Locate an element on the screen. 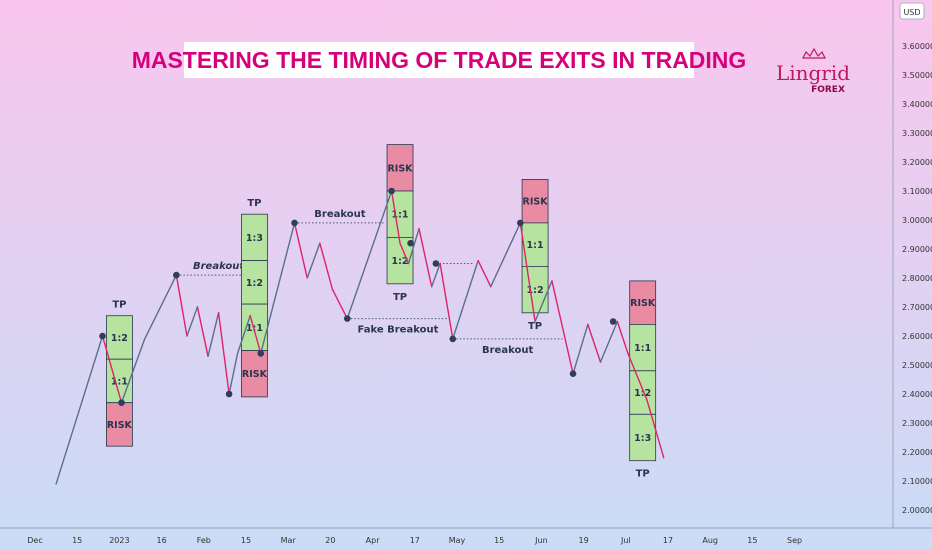 Image resolution: width=932 pixels, height=550 pixels. x-tick-label: 17 is located at coordinates (668, 540).